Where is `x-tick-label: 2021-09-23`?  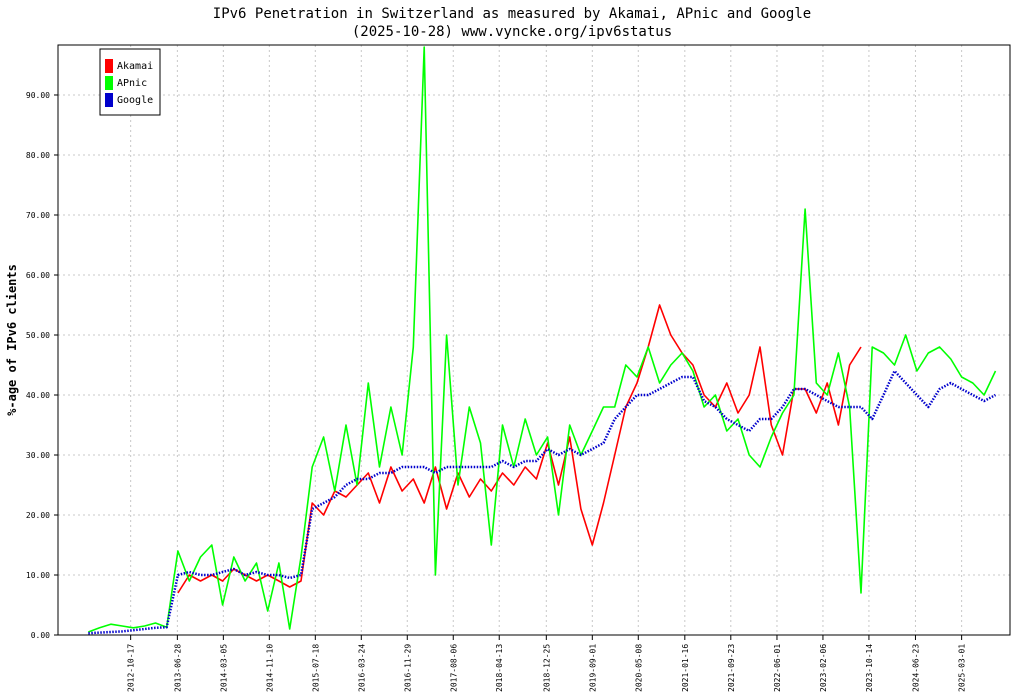
x-tick-label: 2021-09-23 is located at coordinates (731, 668).